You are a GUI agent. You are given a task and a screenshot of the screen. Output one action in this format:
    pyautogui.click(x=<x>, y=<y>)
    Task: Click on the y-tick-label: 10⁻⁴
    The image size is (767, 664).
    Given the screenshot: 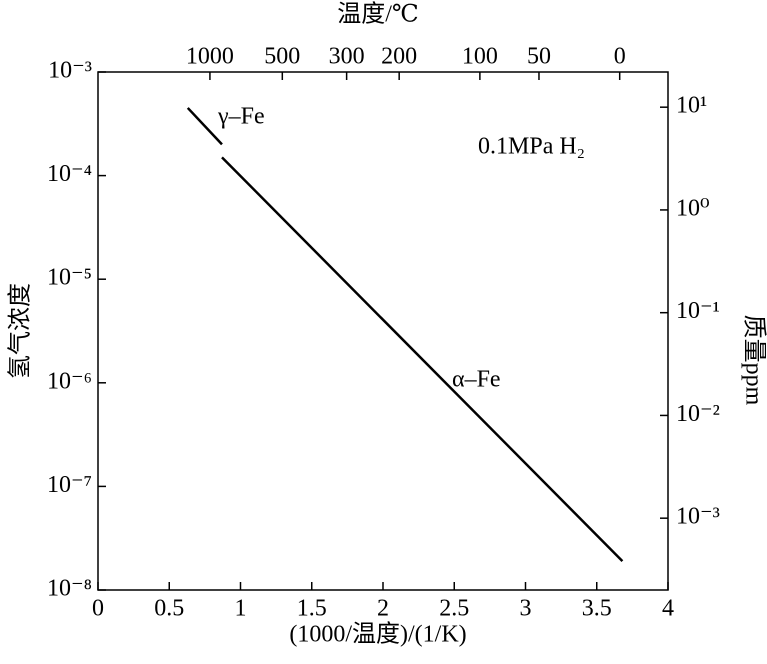 What is the action you would take?
    pyautogui.click(x=69, y=174)
    